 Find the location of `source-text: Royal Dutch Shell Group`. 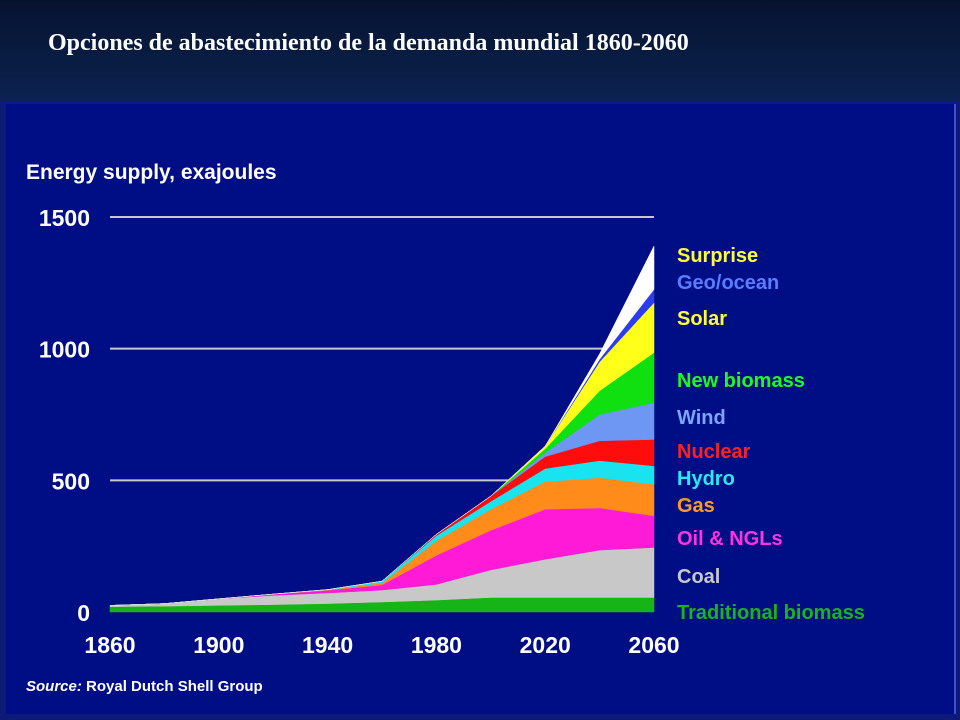

source-text: Royal Dutch Shell Group is located at coordinates (172, 686).